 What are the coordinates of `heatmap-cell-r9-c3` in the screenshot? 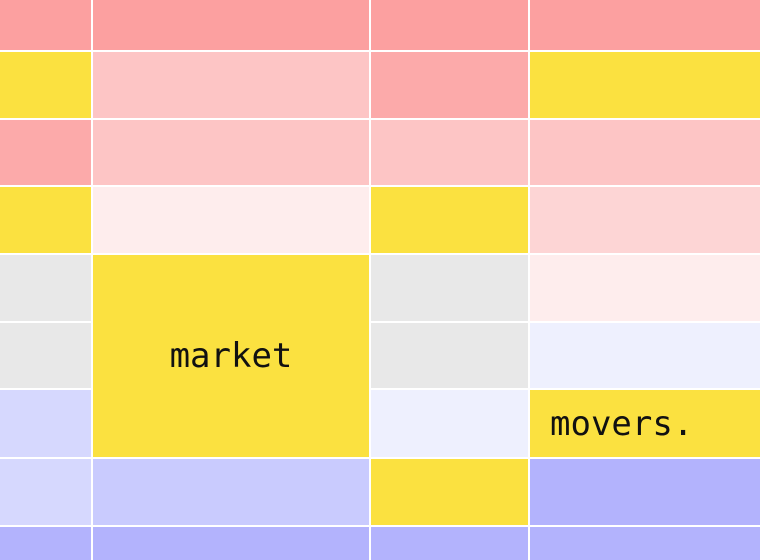 It's located at (449, 543).